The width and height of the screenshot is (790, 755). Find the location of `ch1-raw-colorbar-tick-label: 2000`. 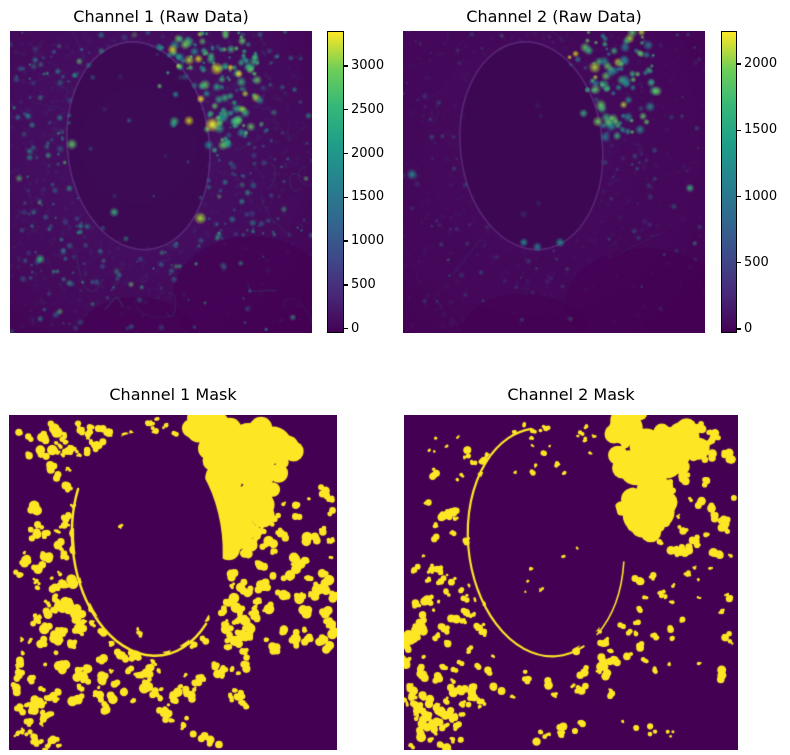

ch1-raw-colorbar-tick-label: 2000 is located at coordinates (368, 153).